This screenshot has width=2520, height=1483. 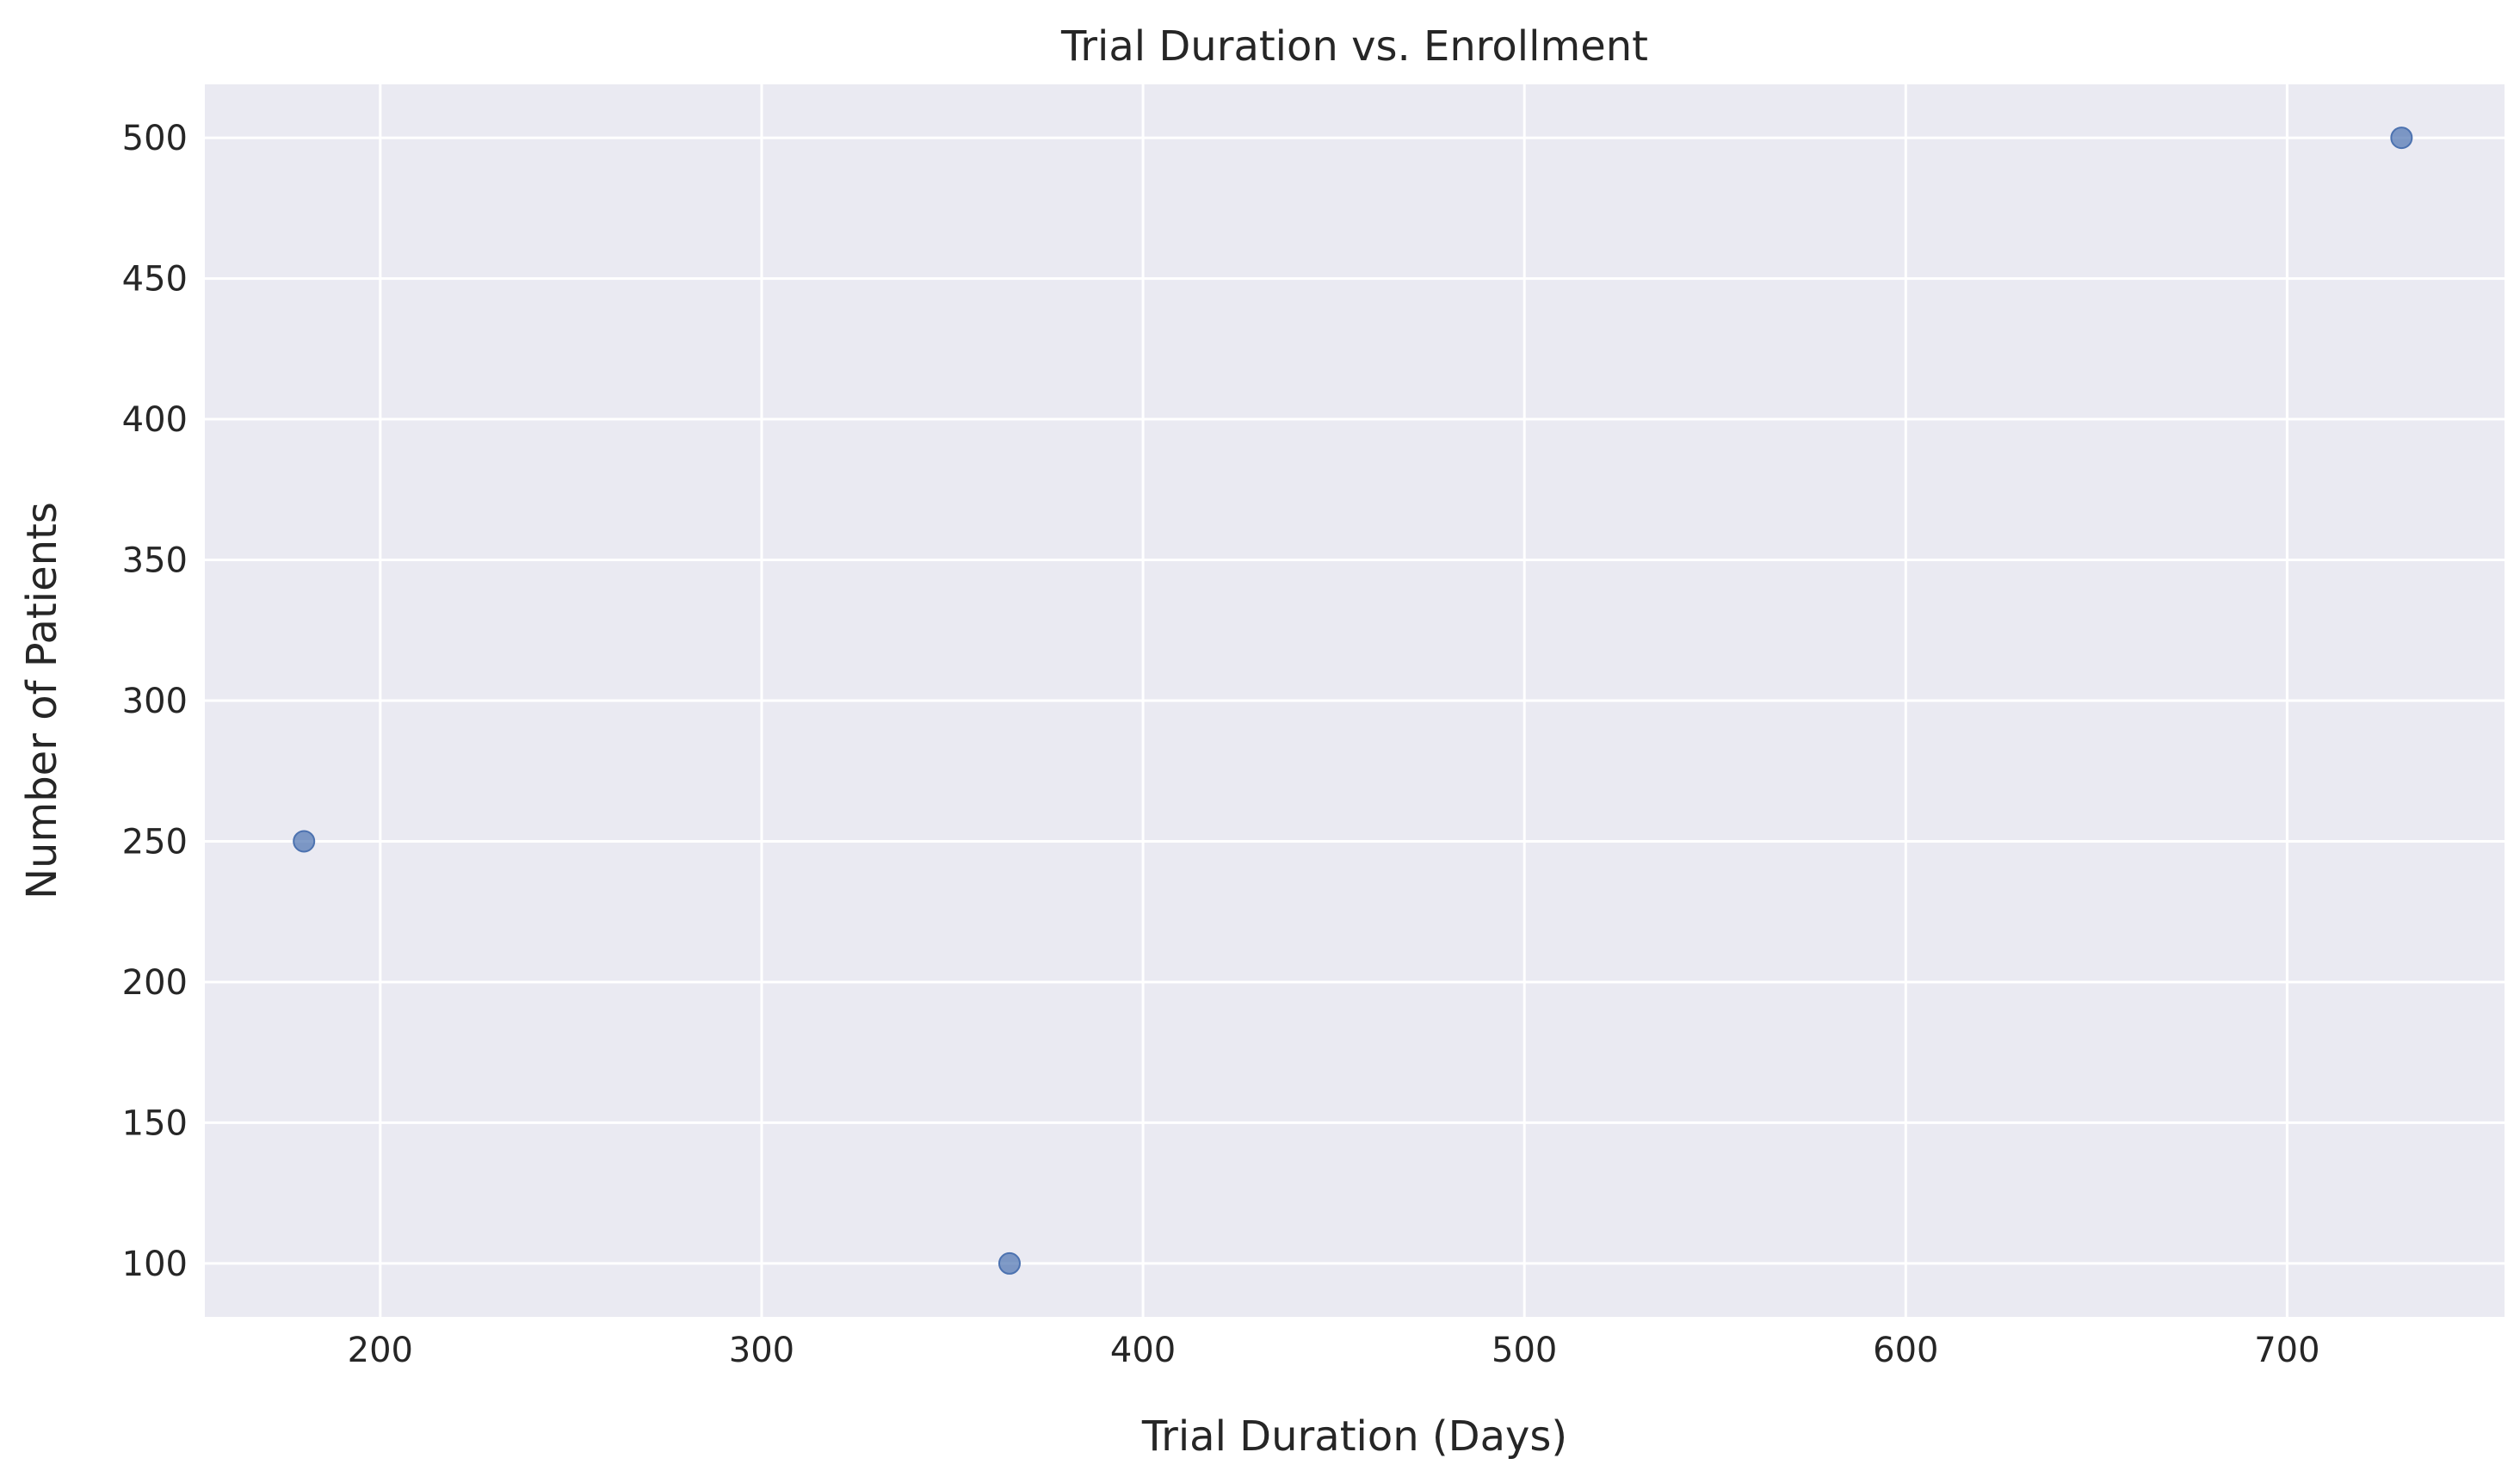 What do you see at coordinates (155, 561) in the screenshot?
I see `y-tick-label: 350` at bounding box center [155, 561].